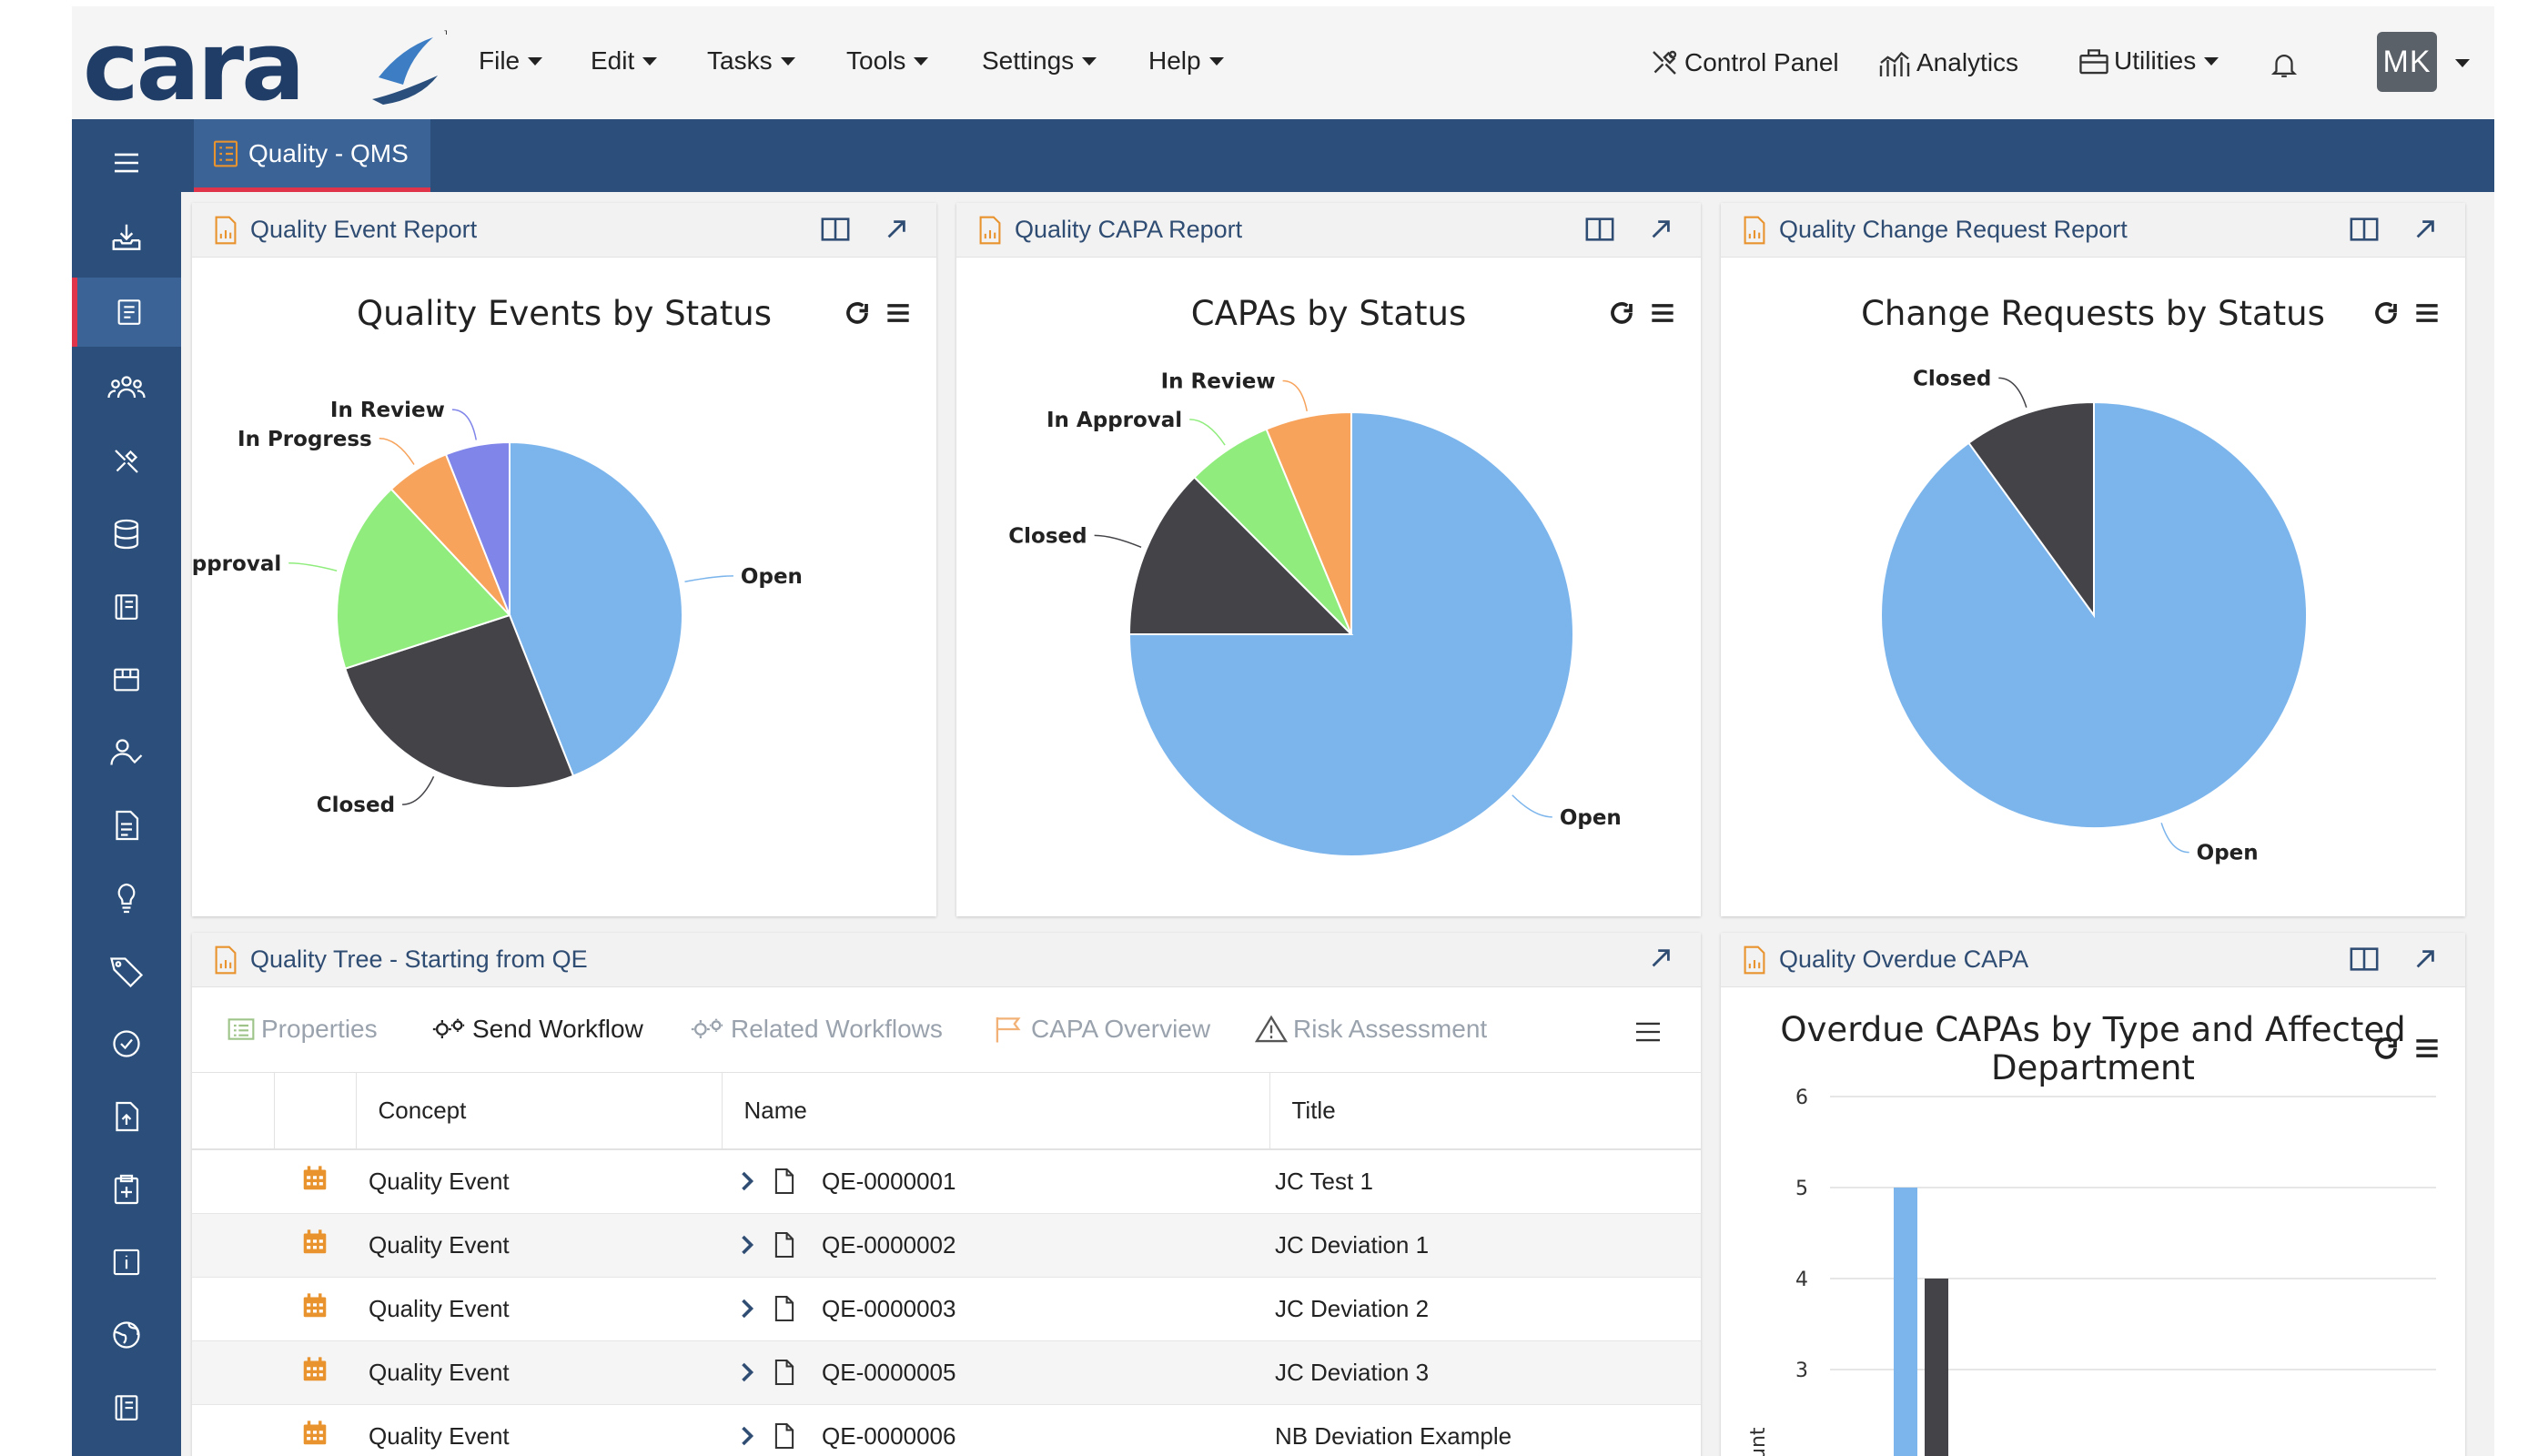  What do you see at coordinates (709, 579) in the screenshot?
I see `pie-connector-open` at bounding box center [709, 579].